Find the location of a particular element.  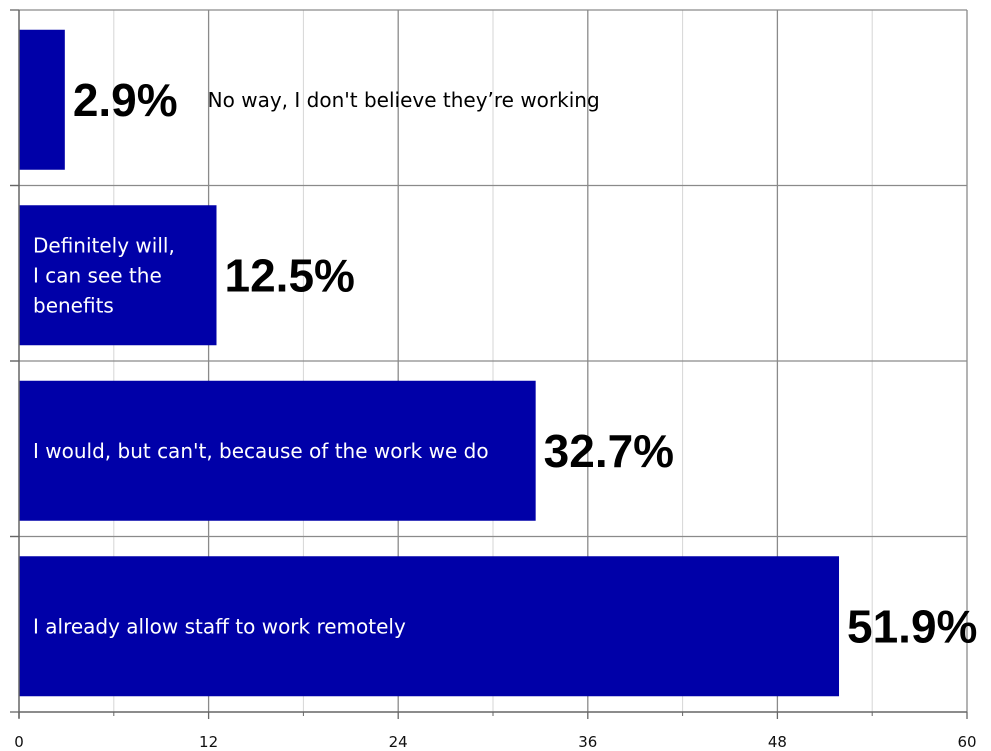

value-label: 2.9% is located at coordinates (125, 100).